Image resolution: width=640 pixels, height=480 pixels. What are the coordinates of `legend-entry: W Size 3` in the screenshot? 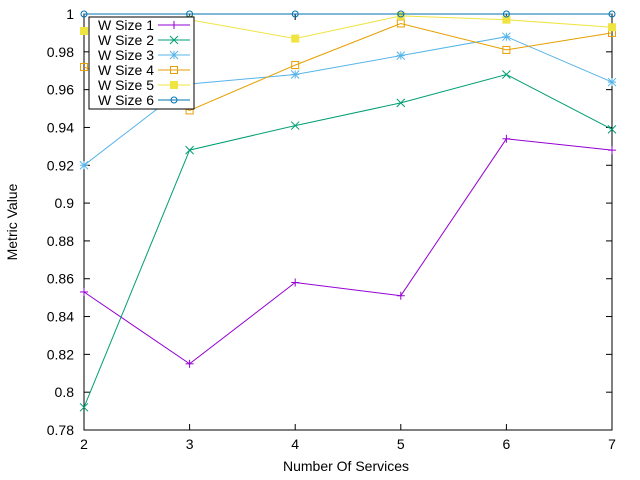 It's located at (144, 55).